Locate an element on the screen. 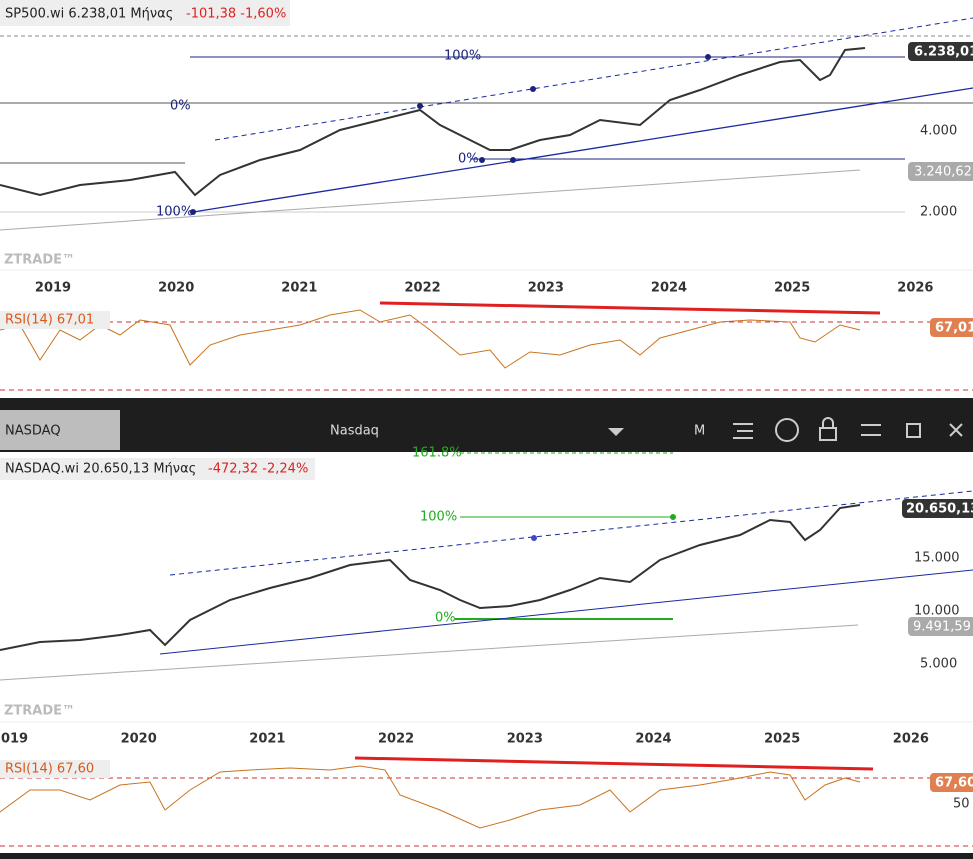  menu-icon is located at coordinates (743, 431).